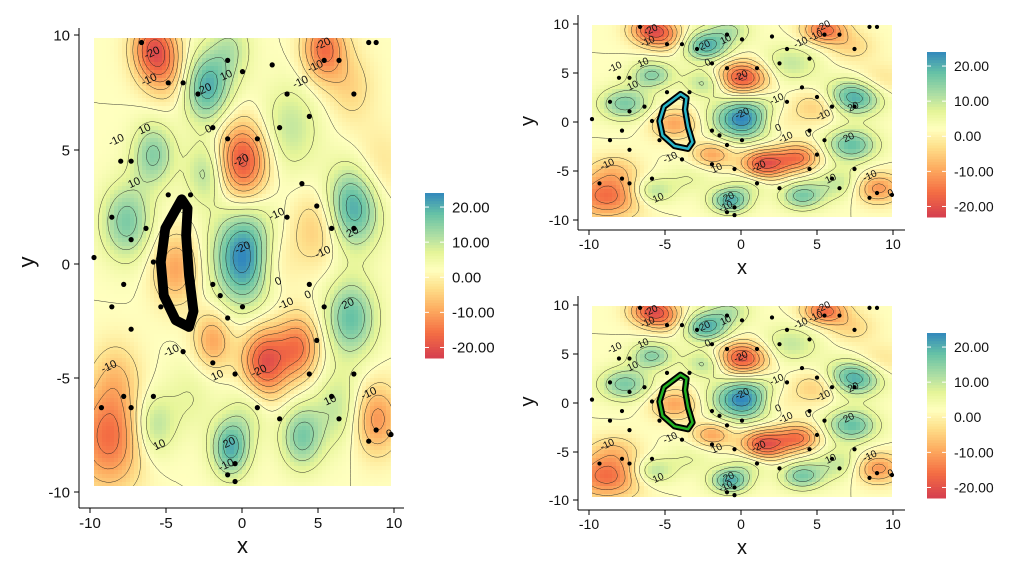 Image resolution: width=1018 pixels, height=585 pixels. Describe the element at coordinates (893, 524) in the screenshot. I see `x-tick-label: 10` at that location.